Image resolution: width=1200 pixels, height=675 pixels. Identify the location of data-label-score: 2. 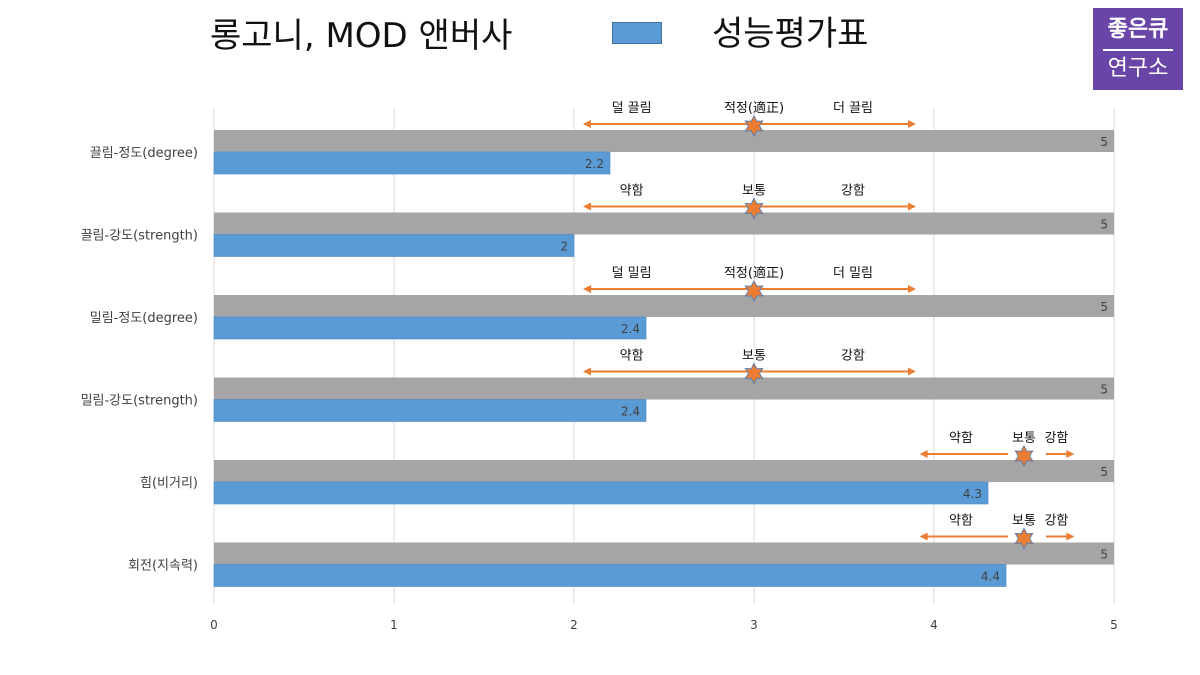
(564, 247).